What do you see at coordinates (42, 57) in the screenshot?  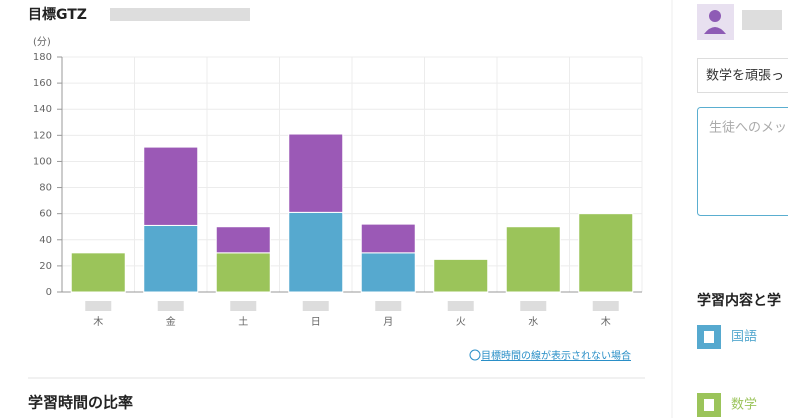 I see `y-tick-label: 180` at bounding box center [42, 57].